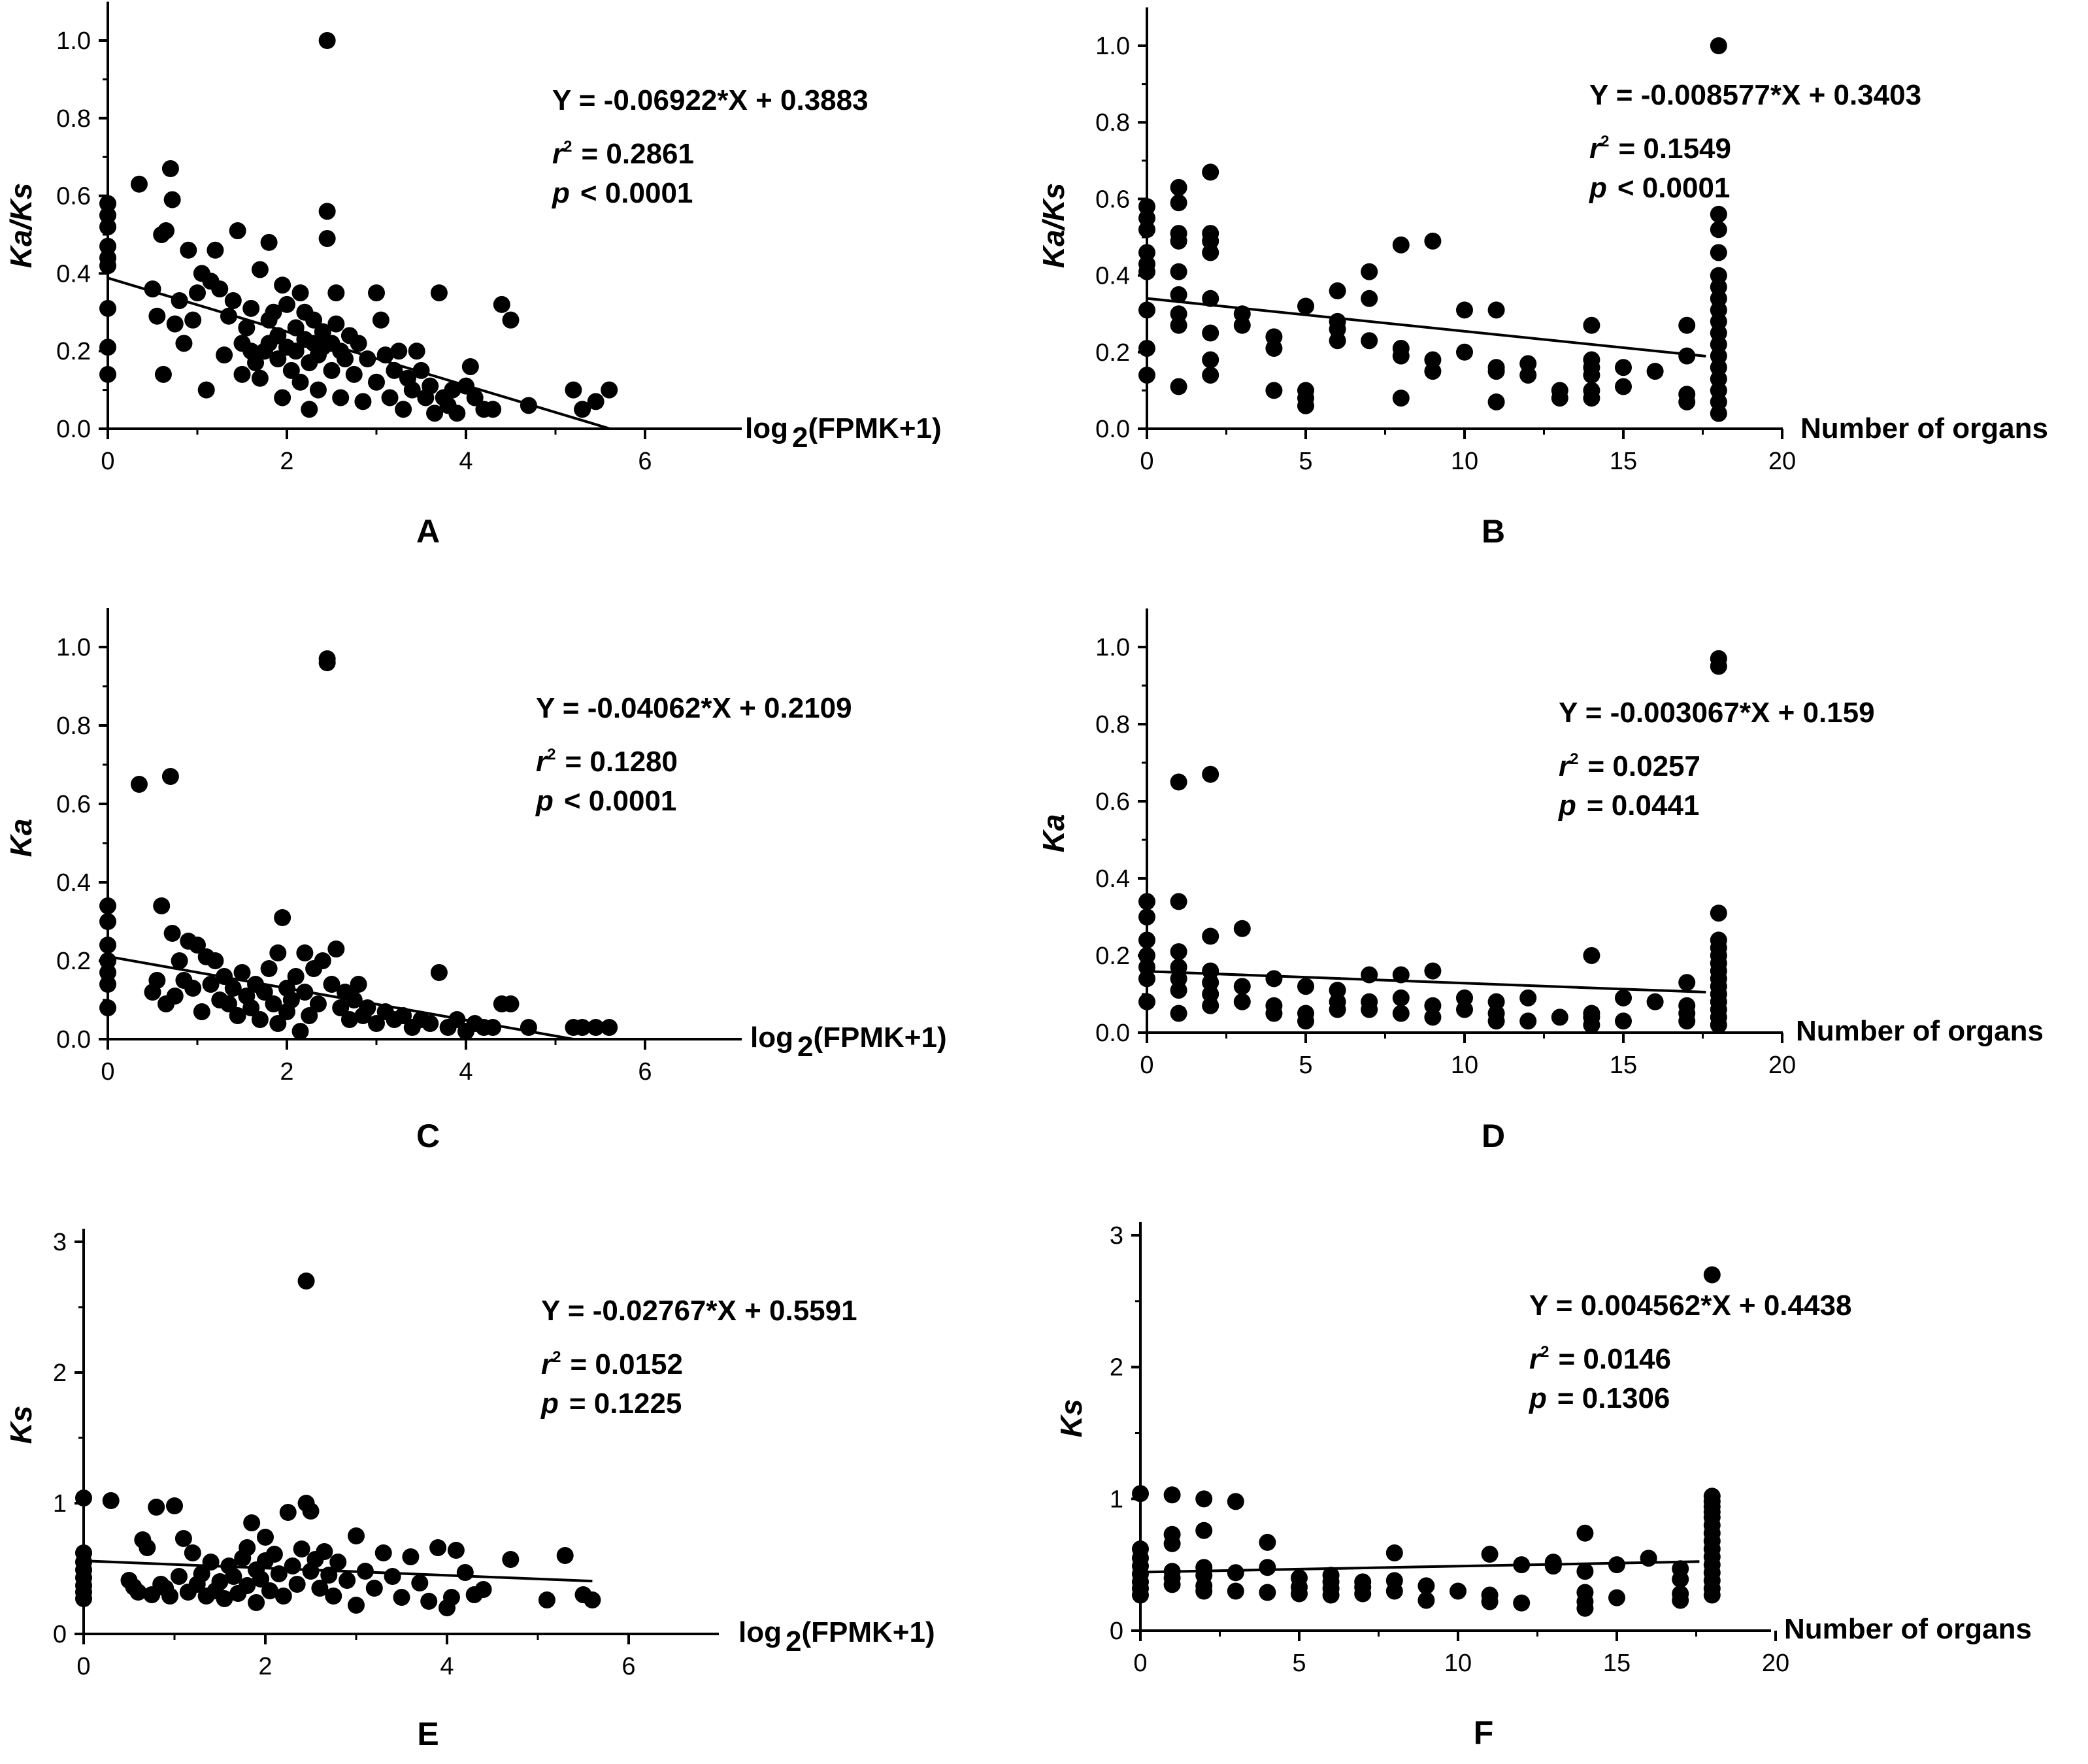  Describe the element at coordinates (1299, 1663) in the screenshot. I see `x-tick-label: 5` at that location.